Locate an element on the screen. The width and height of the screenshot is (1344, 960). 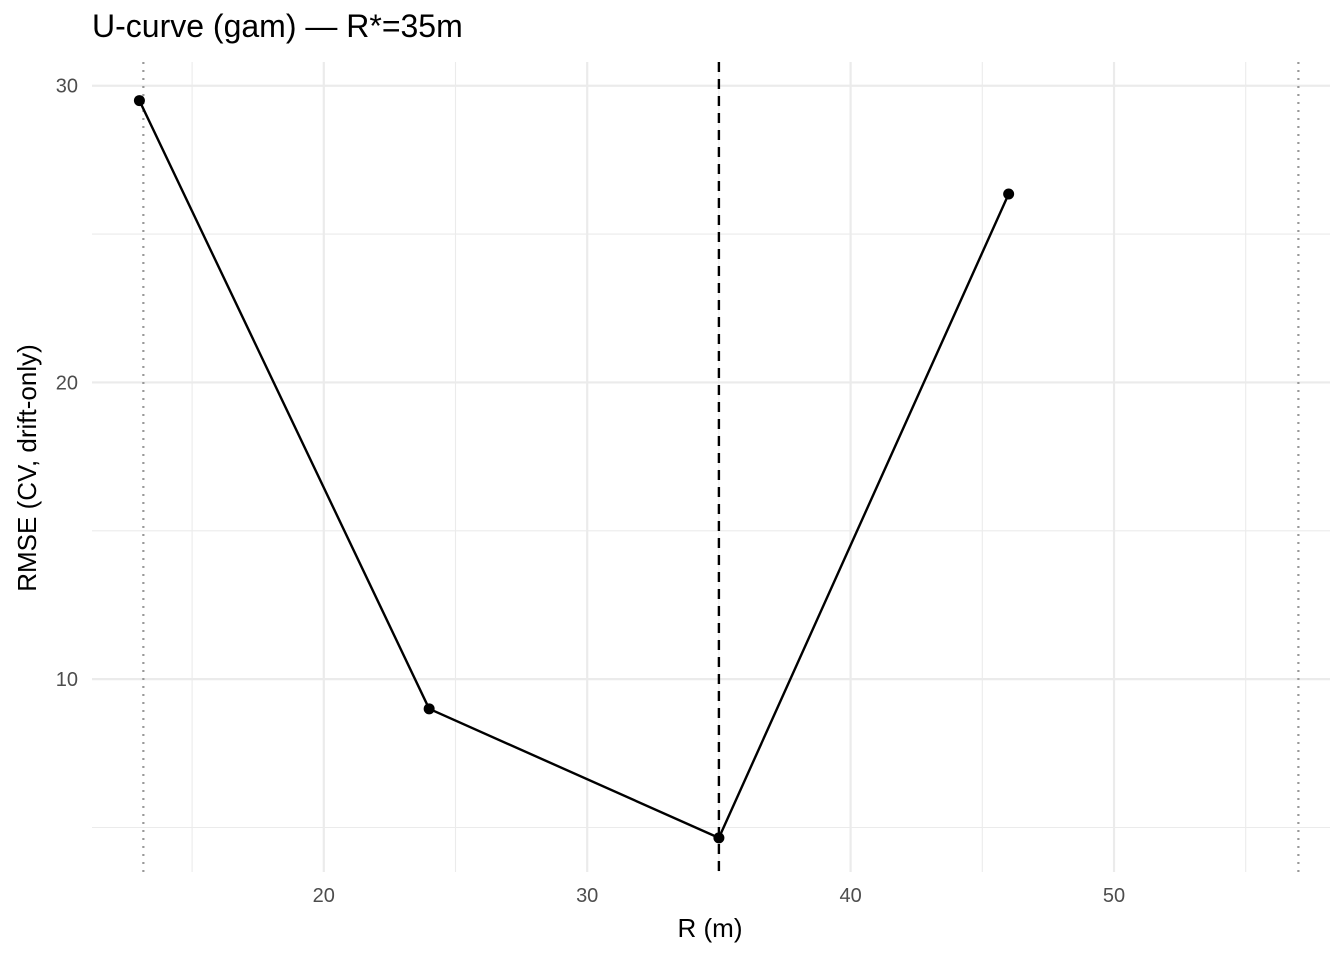
x-tick-label: 30 is located at coordinates (587, 896).